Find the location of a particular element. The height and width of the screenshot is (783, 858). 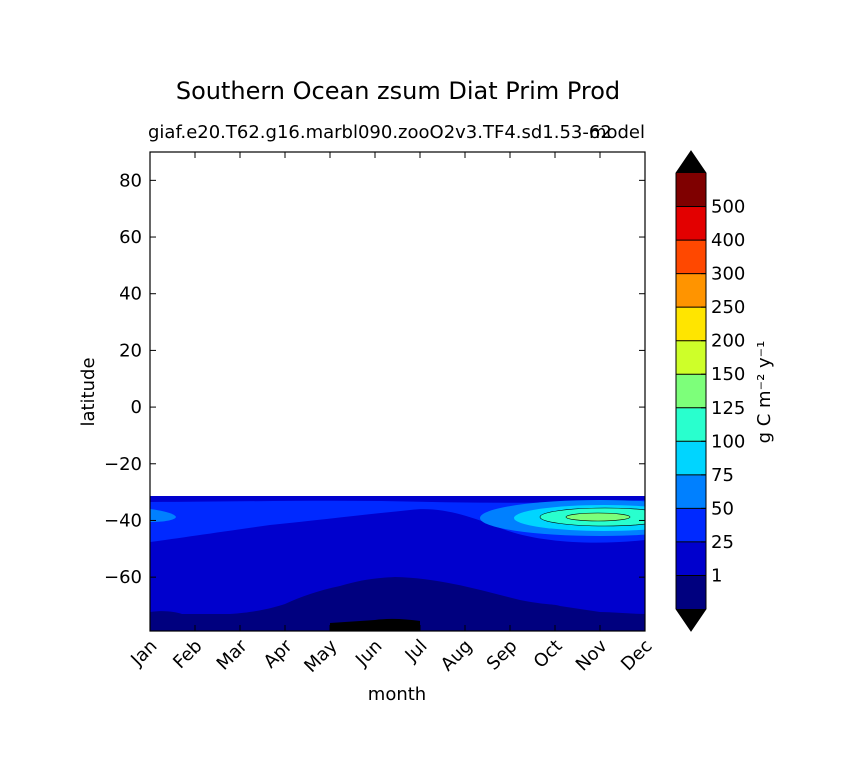

colorbar-frame is located at coordinates (691, 391).